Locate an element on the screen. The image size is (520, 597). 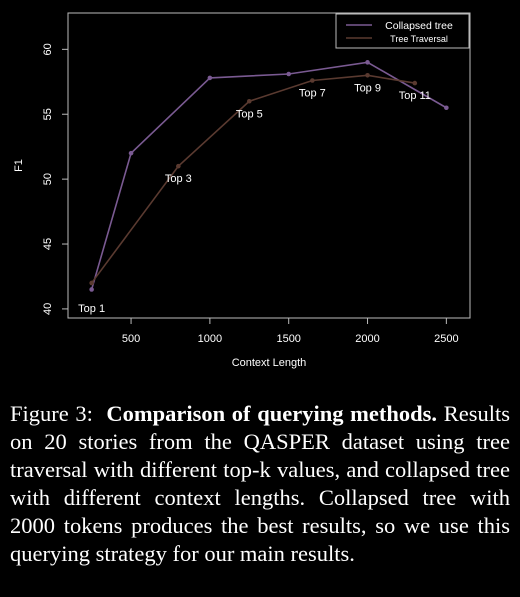
legend-box is located at coordinates (402, 31).